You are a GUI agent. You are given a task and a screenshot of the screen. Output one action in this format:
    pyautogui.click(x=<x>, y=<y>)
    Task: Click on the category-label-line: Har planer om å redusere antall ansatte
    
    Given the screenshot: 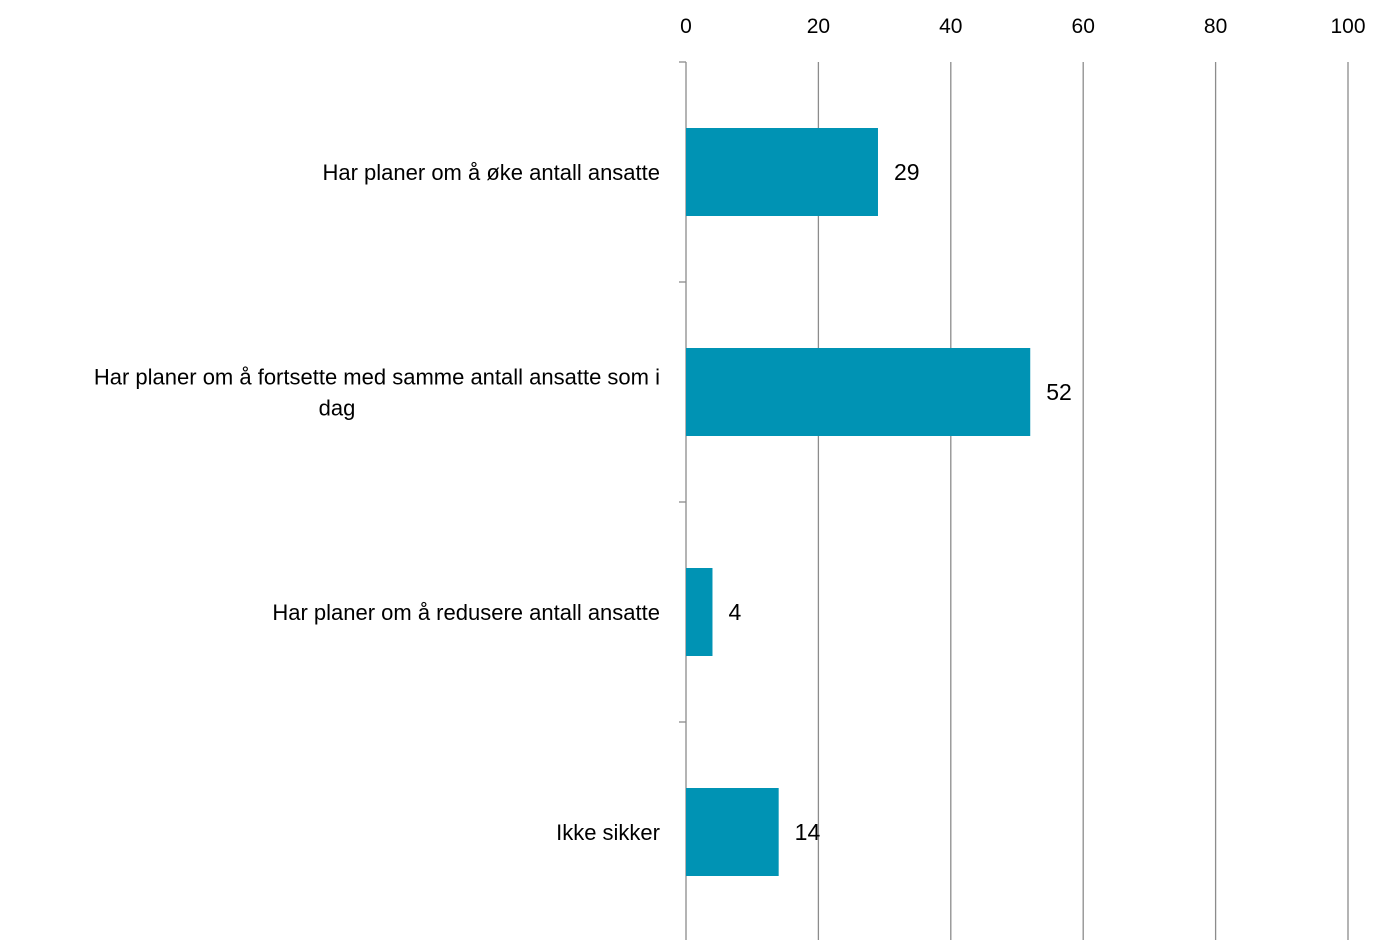 What is the action you would take?
    pyautogui.click(x=466, y=612)
    